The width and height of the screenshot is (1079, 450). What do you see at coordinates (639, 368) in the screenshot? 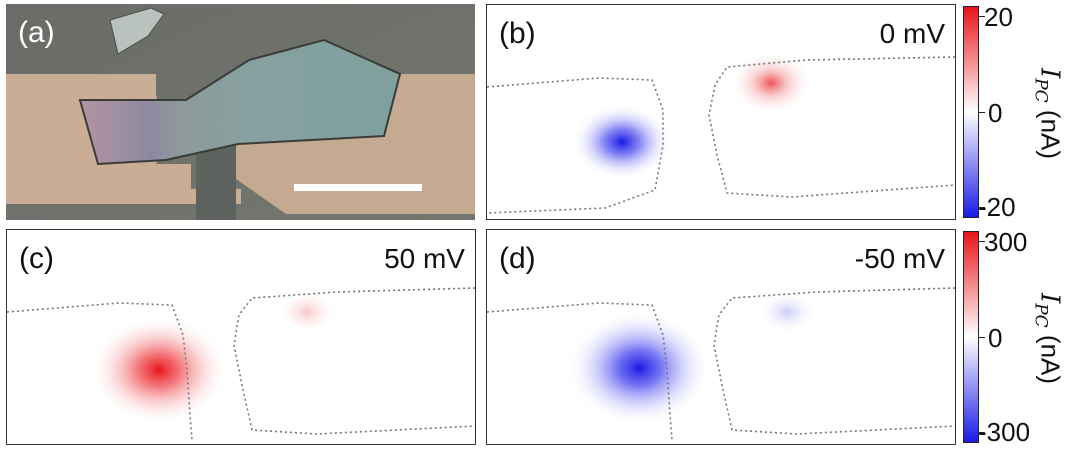
I see `negative-spot-large` at bounding box center [639, 368].